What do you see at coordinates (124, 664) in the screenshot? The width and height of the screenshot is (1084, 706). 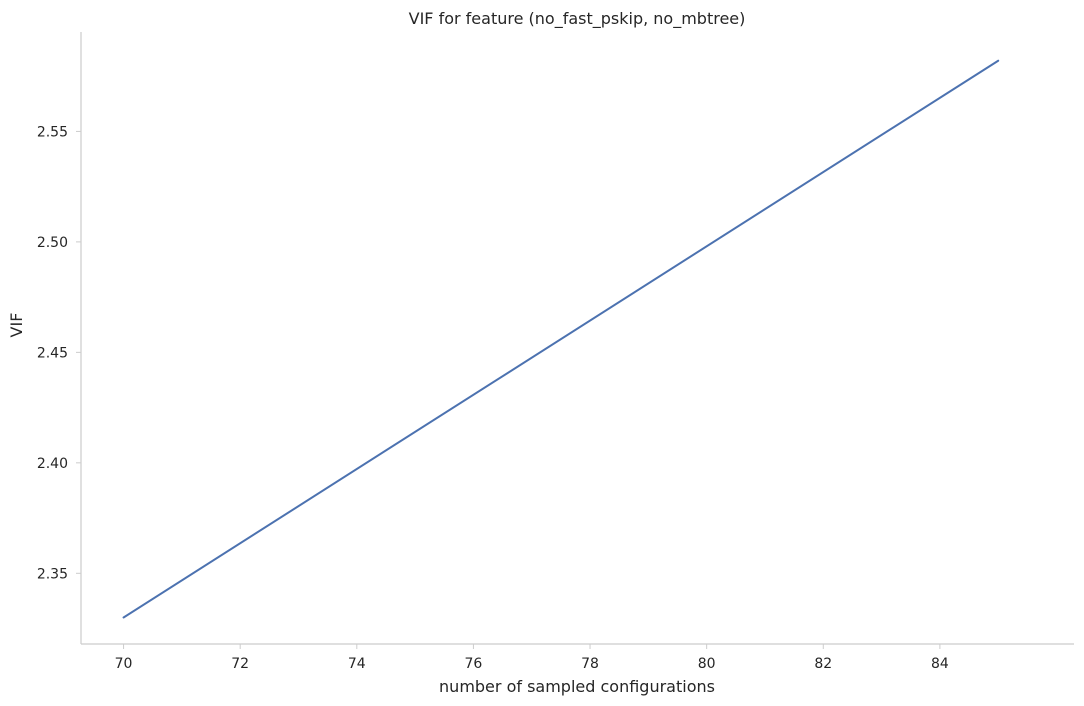 I see `x-tick-label: 70` at bounding box center [124, 664].